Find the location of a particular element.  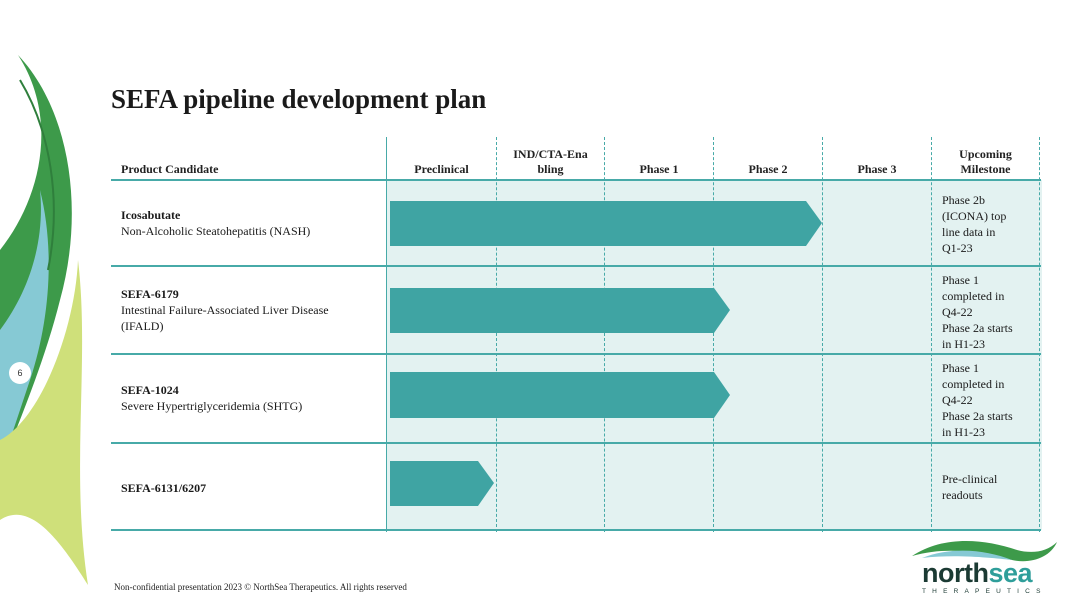

candidate-name: SEFA-1024 is located at coordinates (150, 390).